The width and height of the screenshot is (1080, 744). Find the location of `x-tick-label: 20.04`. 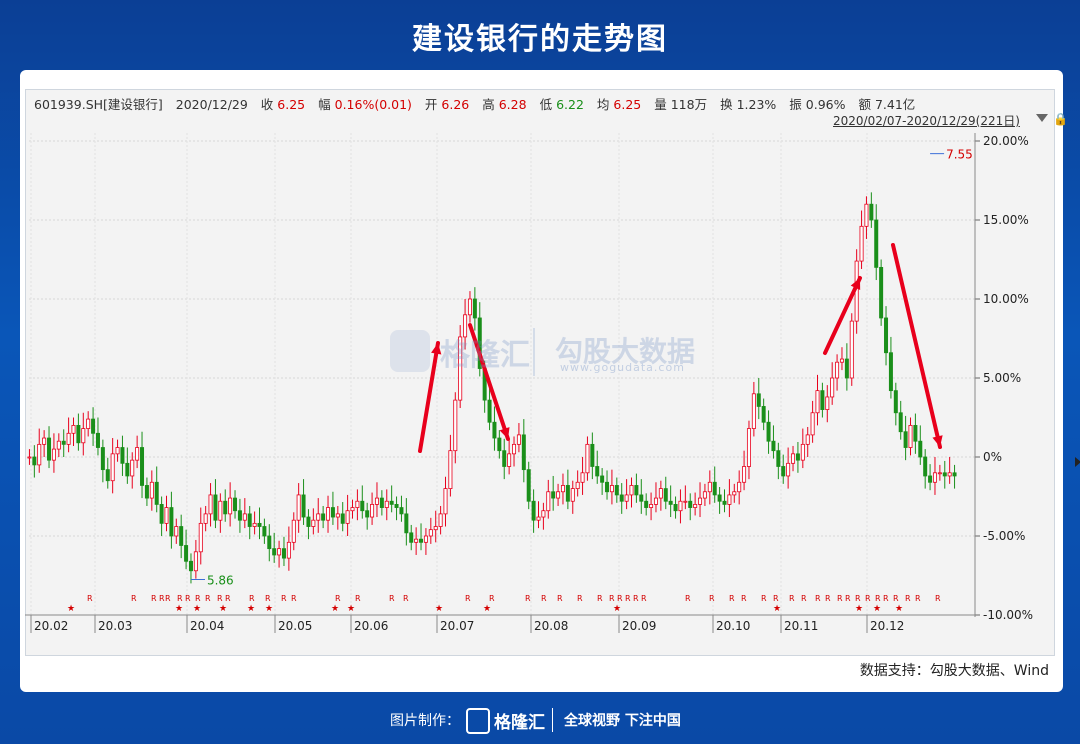

x-tick-label: 20.04 is located at coordinates (207, 626).